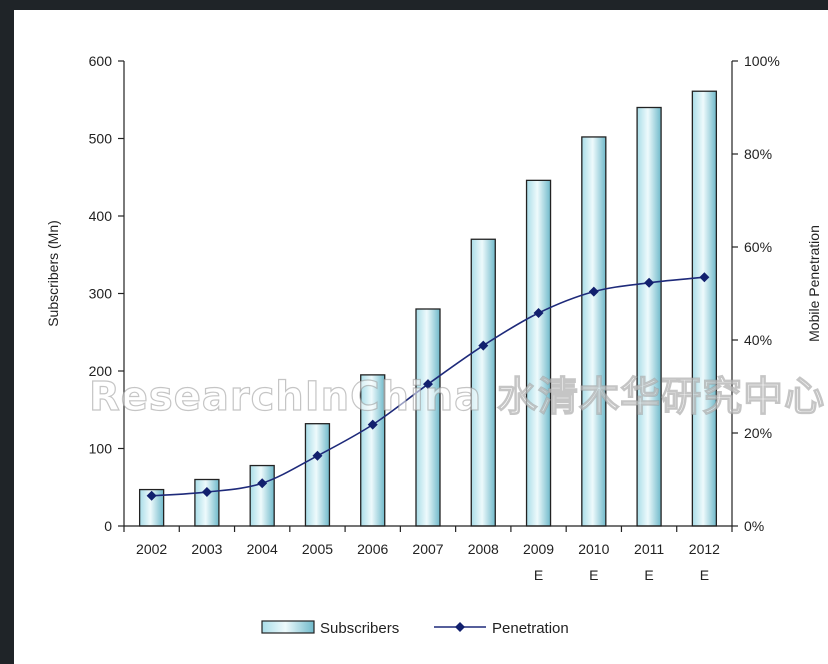 Image resolution: width=828 pixels, height=664 pixels. I want to click on legend-subscribers-label: Subscribers, so click(359, 628).